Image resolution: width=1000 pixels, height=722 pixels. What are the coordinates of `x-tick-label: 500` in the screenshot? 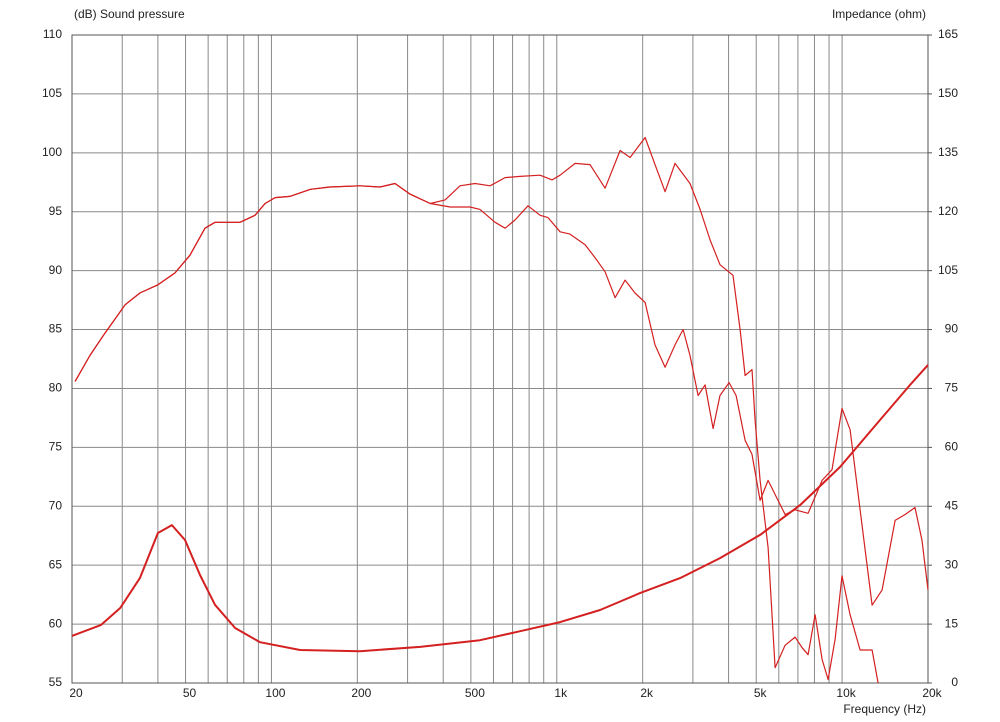 It's located at (475, 693).